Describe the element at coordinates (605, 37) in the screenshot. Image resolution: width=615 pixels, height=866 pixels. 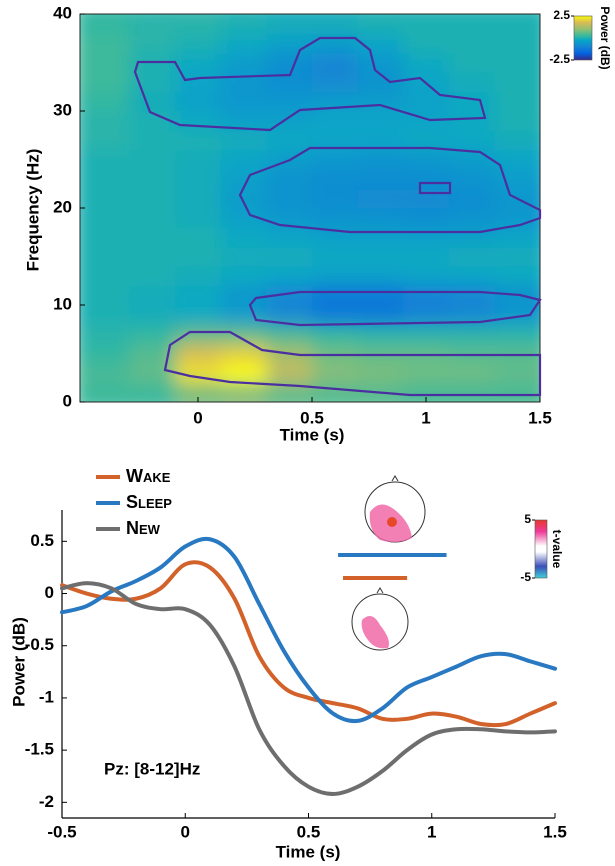
I see `colorbar-label: Power (dB)` at that location.